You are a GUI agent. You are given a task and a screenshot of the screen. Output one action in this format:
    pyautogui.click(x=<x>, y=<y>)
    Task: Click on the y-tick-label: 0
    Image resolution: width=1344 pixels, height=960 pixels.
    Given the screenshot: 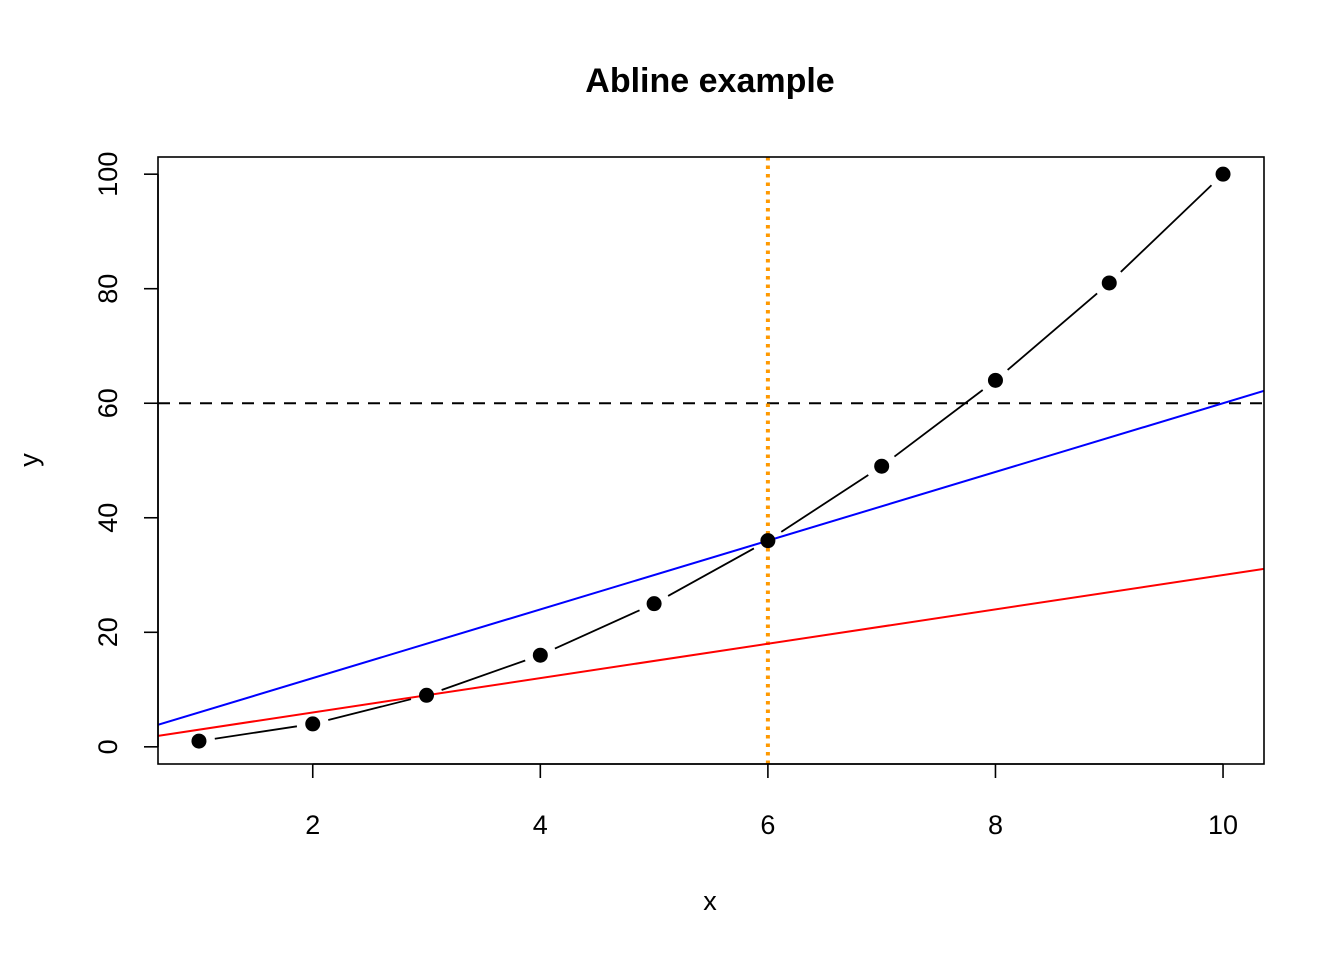 What is the action you would take?
    pyautogui.click(x=108, y=746)
    